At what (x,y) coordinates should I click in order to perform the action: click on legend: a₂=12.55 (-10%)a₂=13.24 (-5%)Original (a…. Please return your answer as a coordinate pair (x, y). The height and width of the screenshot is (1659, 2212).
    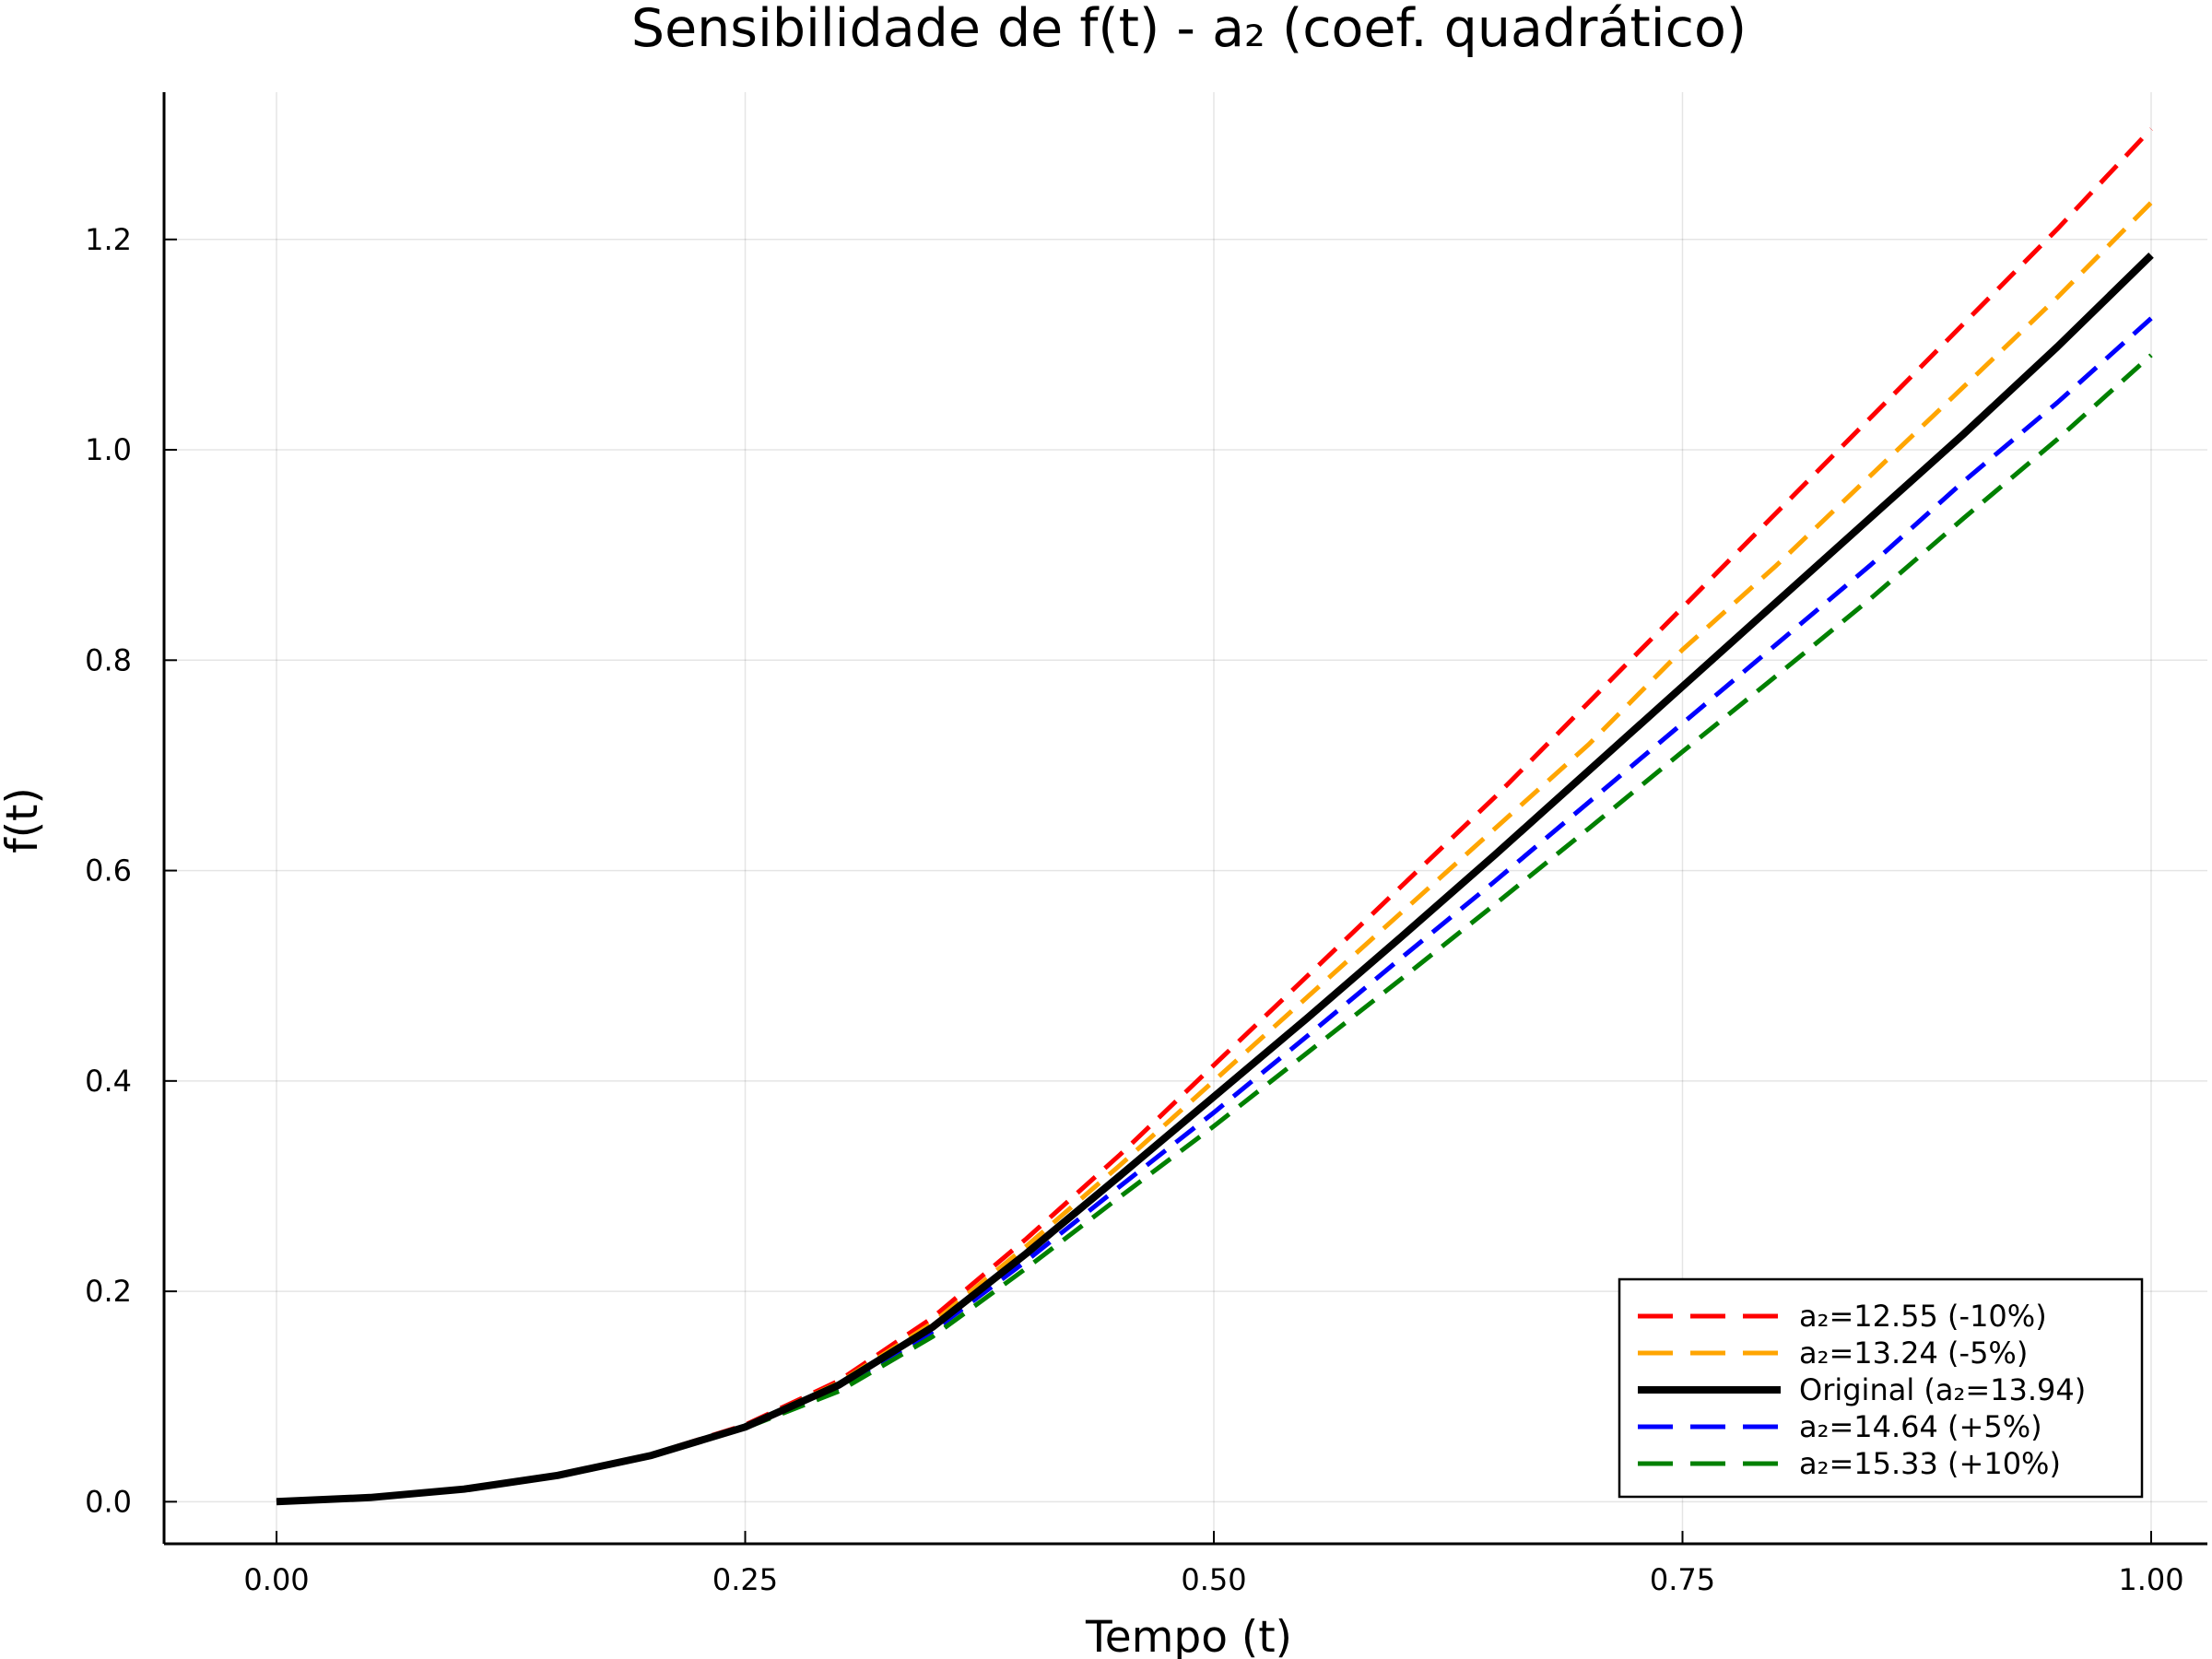
    Looking at the image, I should click on (1881, 1388).